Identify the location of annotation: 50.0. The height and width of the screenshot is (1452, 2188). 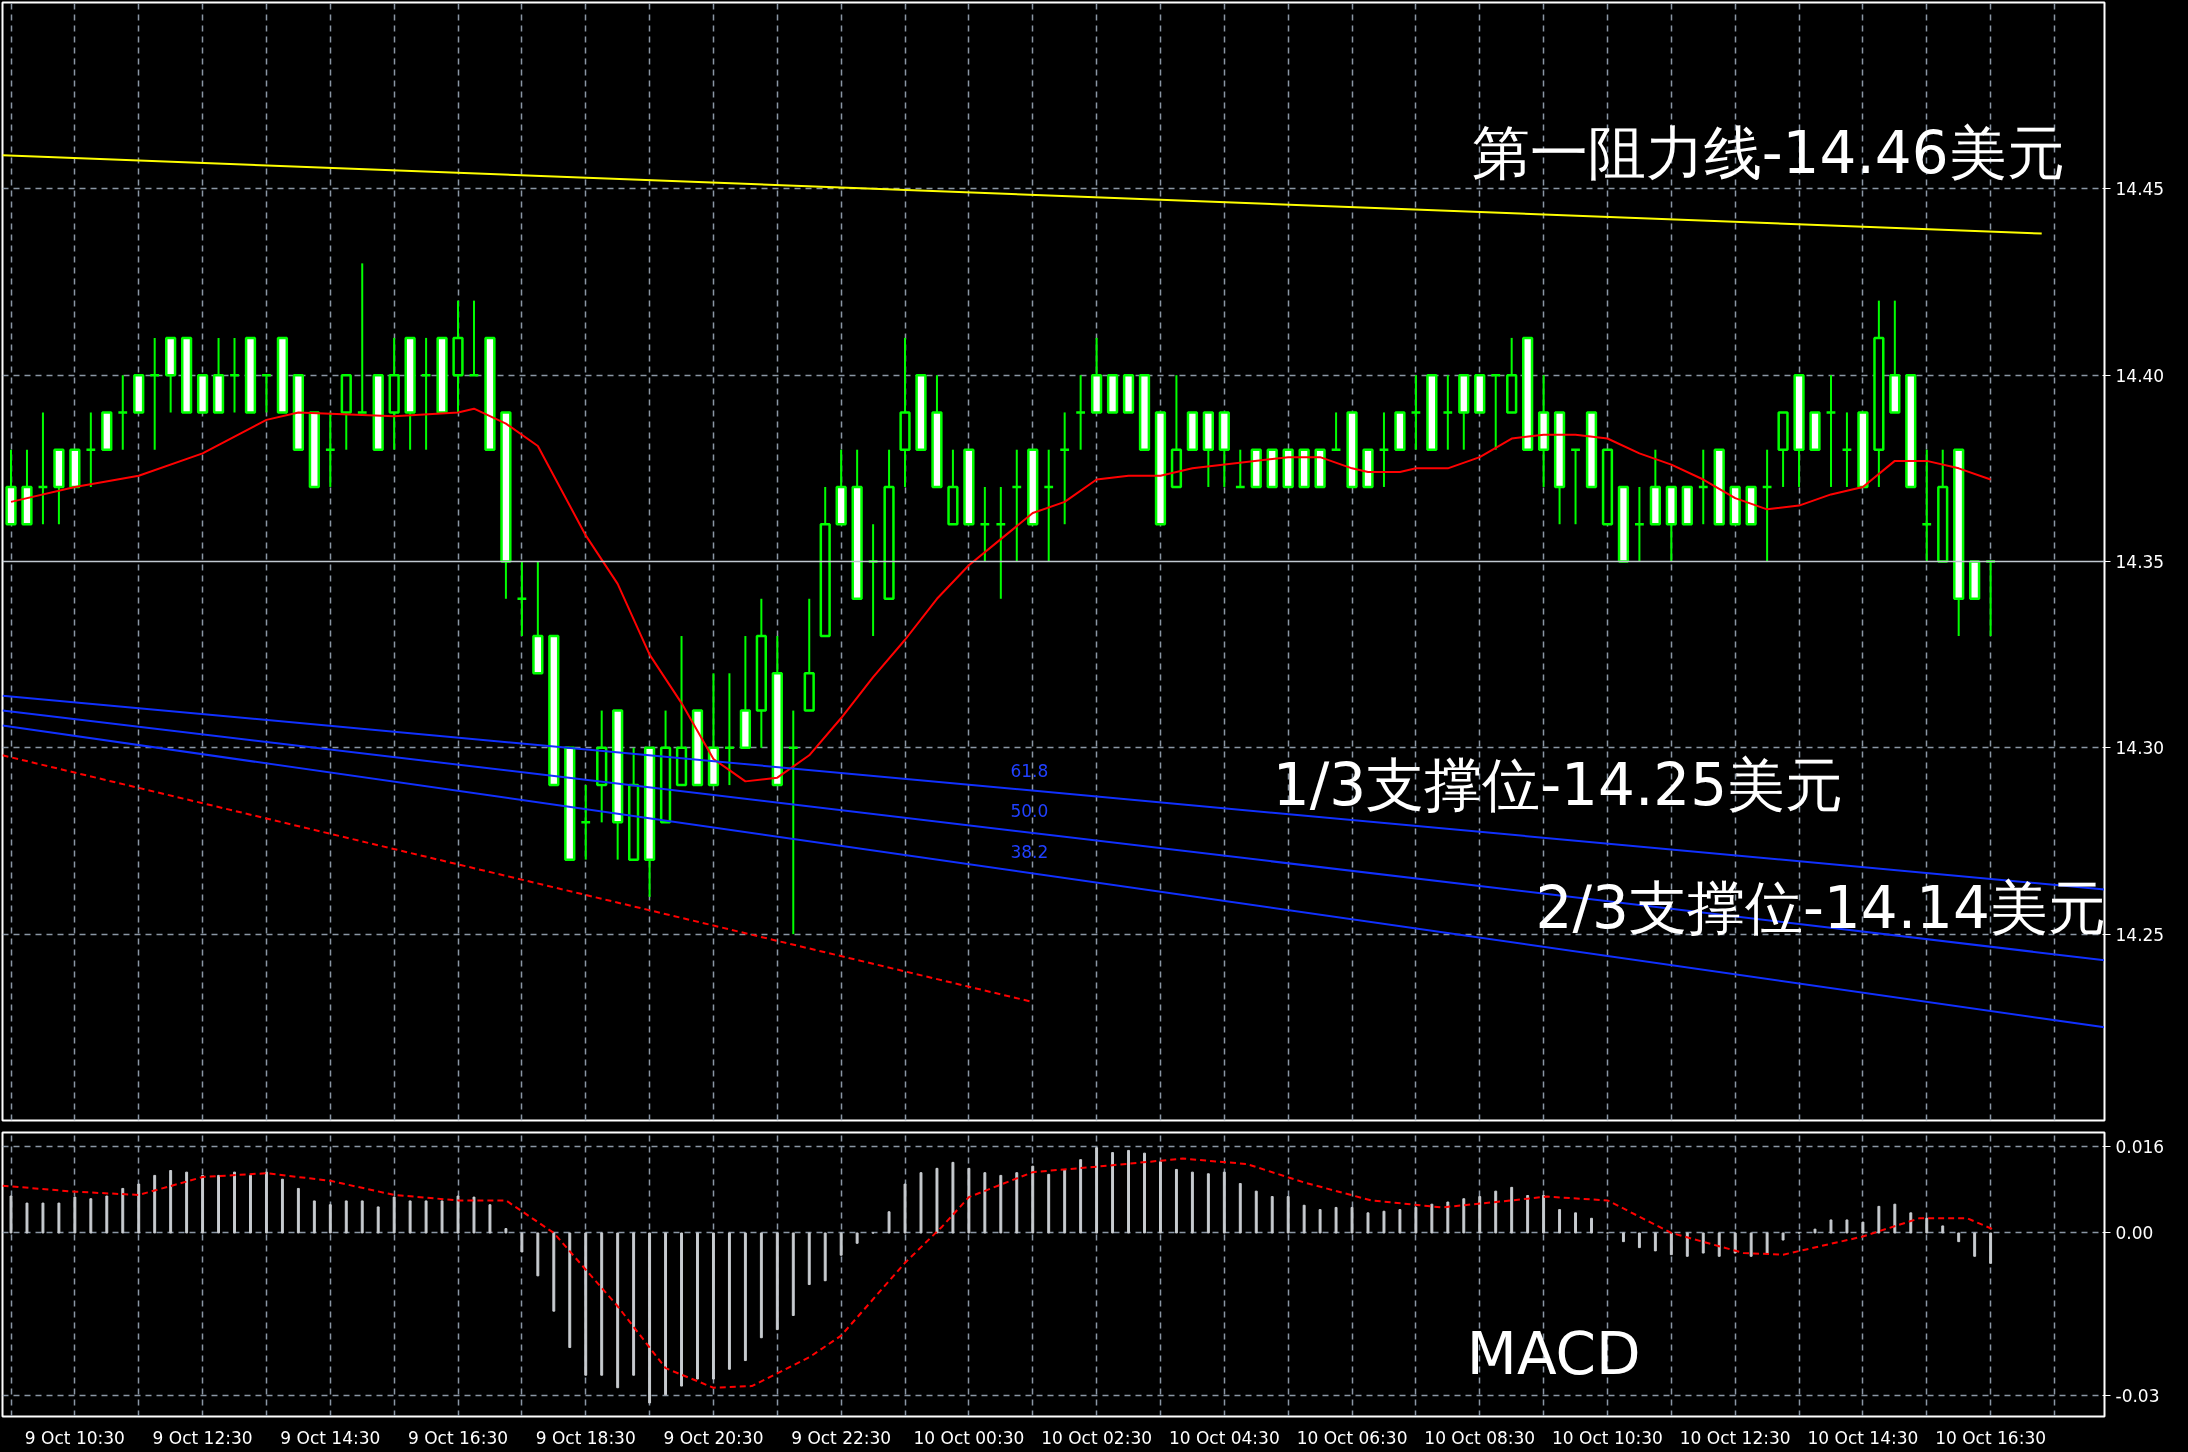
(1029, 811).